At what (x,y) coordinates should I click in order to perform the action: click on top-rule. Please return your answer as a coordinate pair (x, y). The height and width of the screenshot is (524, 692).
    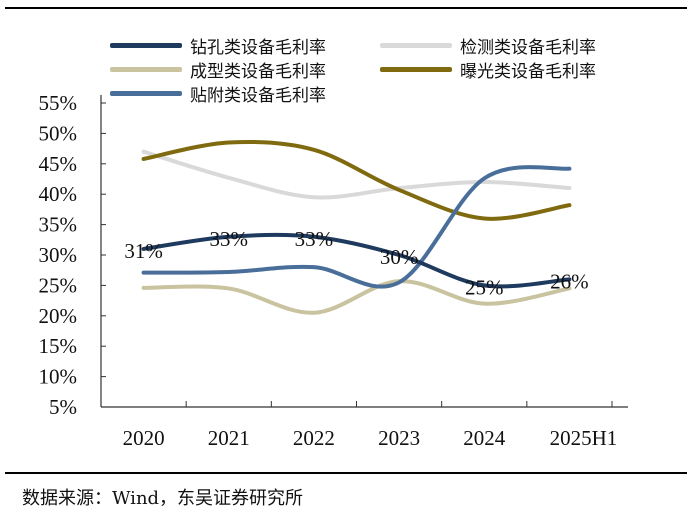
    Looking at the image, I should click on (346, 8).